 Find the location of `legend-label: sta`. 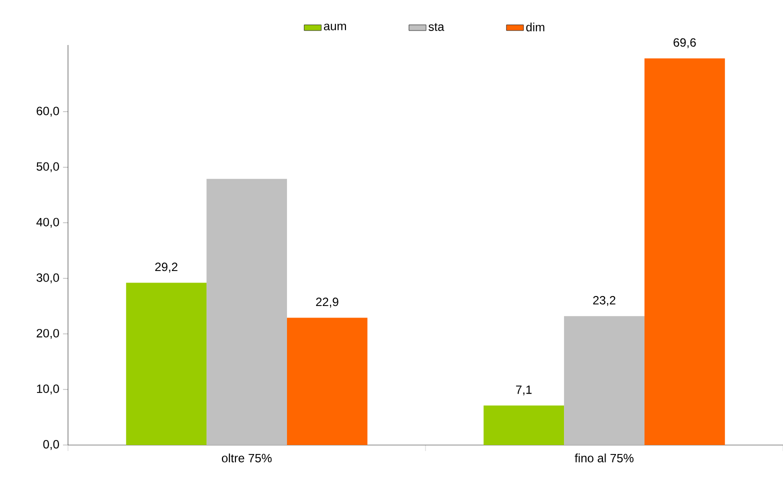

legend-label: sta is located at coordinates (436, 27).